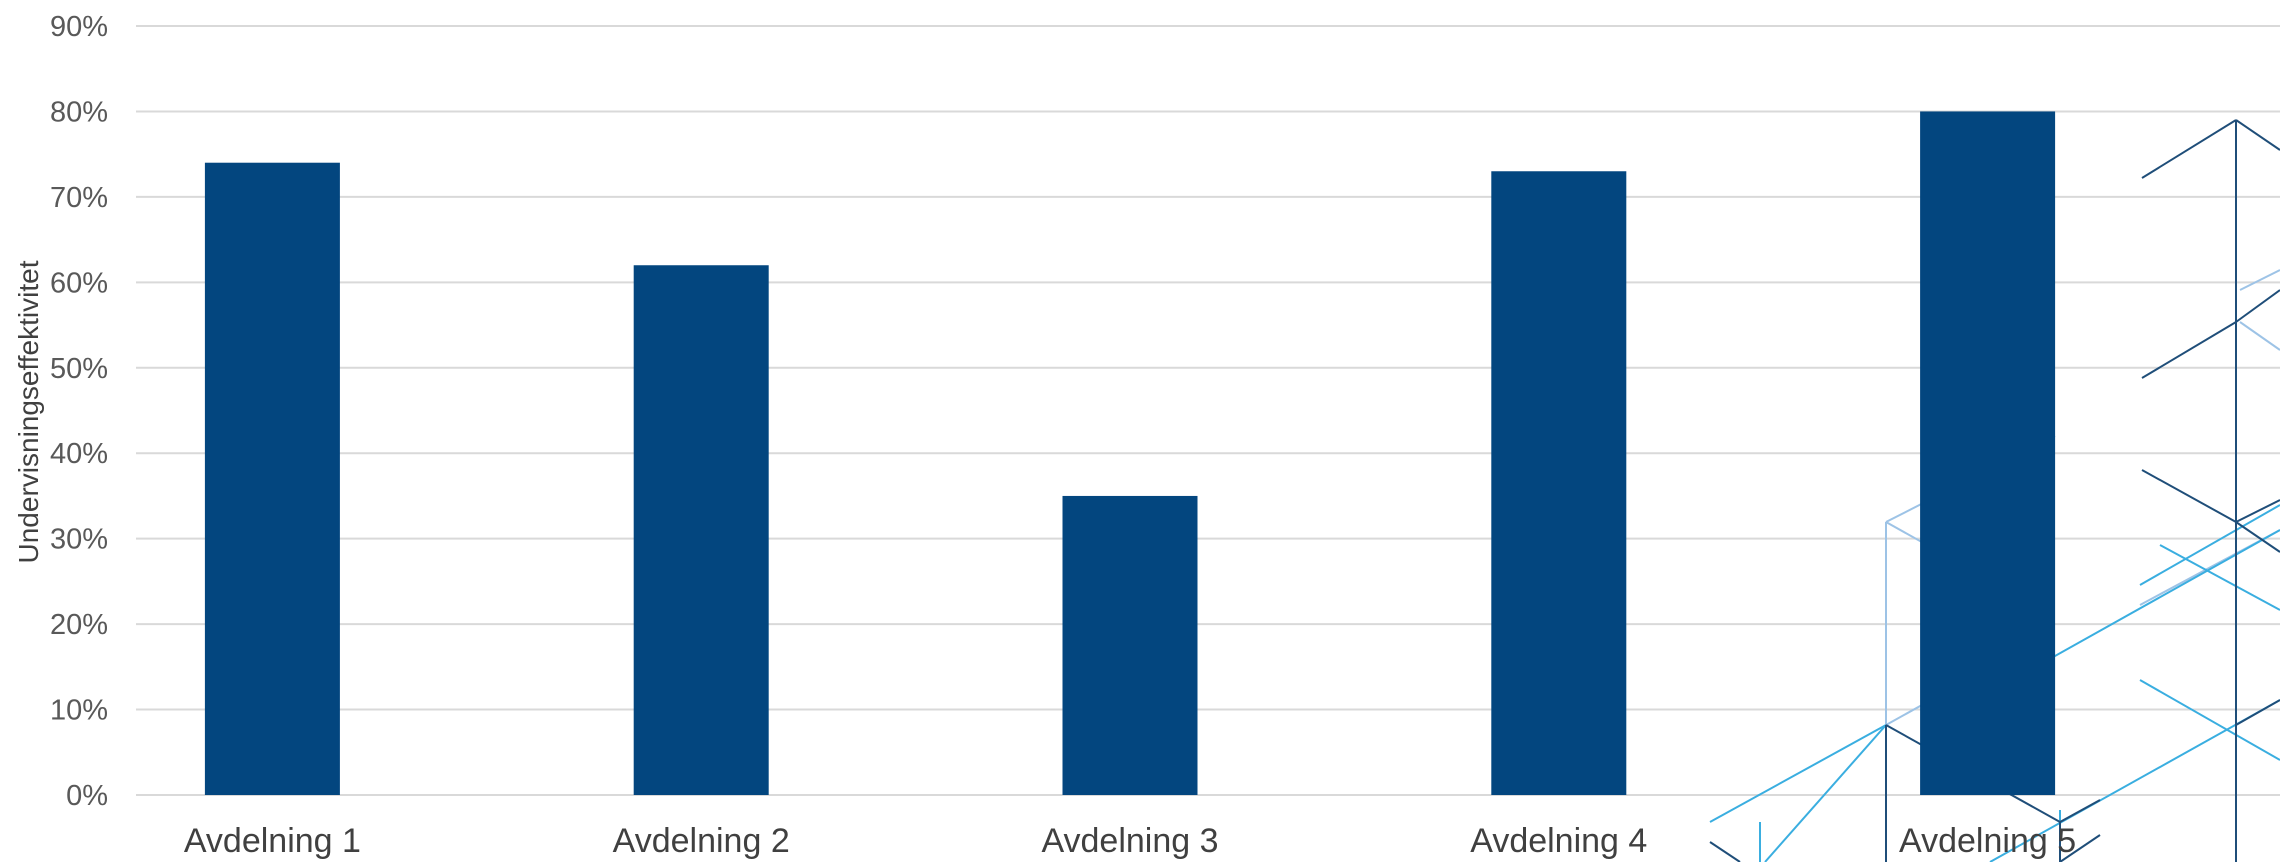  I want to click on y-tick-label: 40%, so click(79, 454).